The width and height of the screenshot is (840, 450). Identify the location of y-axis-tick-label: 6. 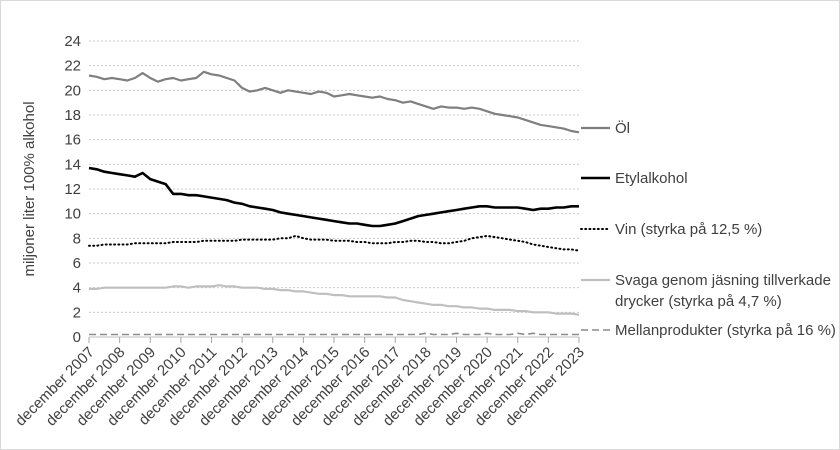
(77, 263).